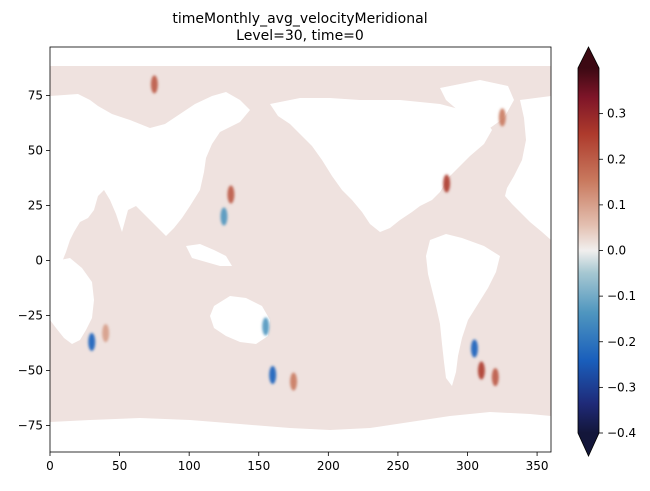 Image resolution: width=650 pixels, height=491 pixels. I want to click on land-australia, so click(240, 320).